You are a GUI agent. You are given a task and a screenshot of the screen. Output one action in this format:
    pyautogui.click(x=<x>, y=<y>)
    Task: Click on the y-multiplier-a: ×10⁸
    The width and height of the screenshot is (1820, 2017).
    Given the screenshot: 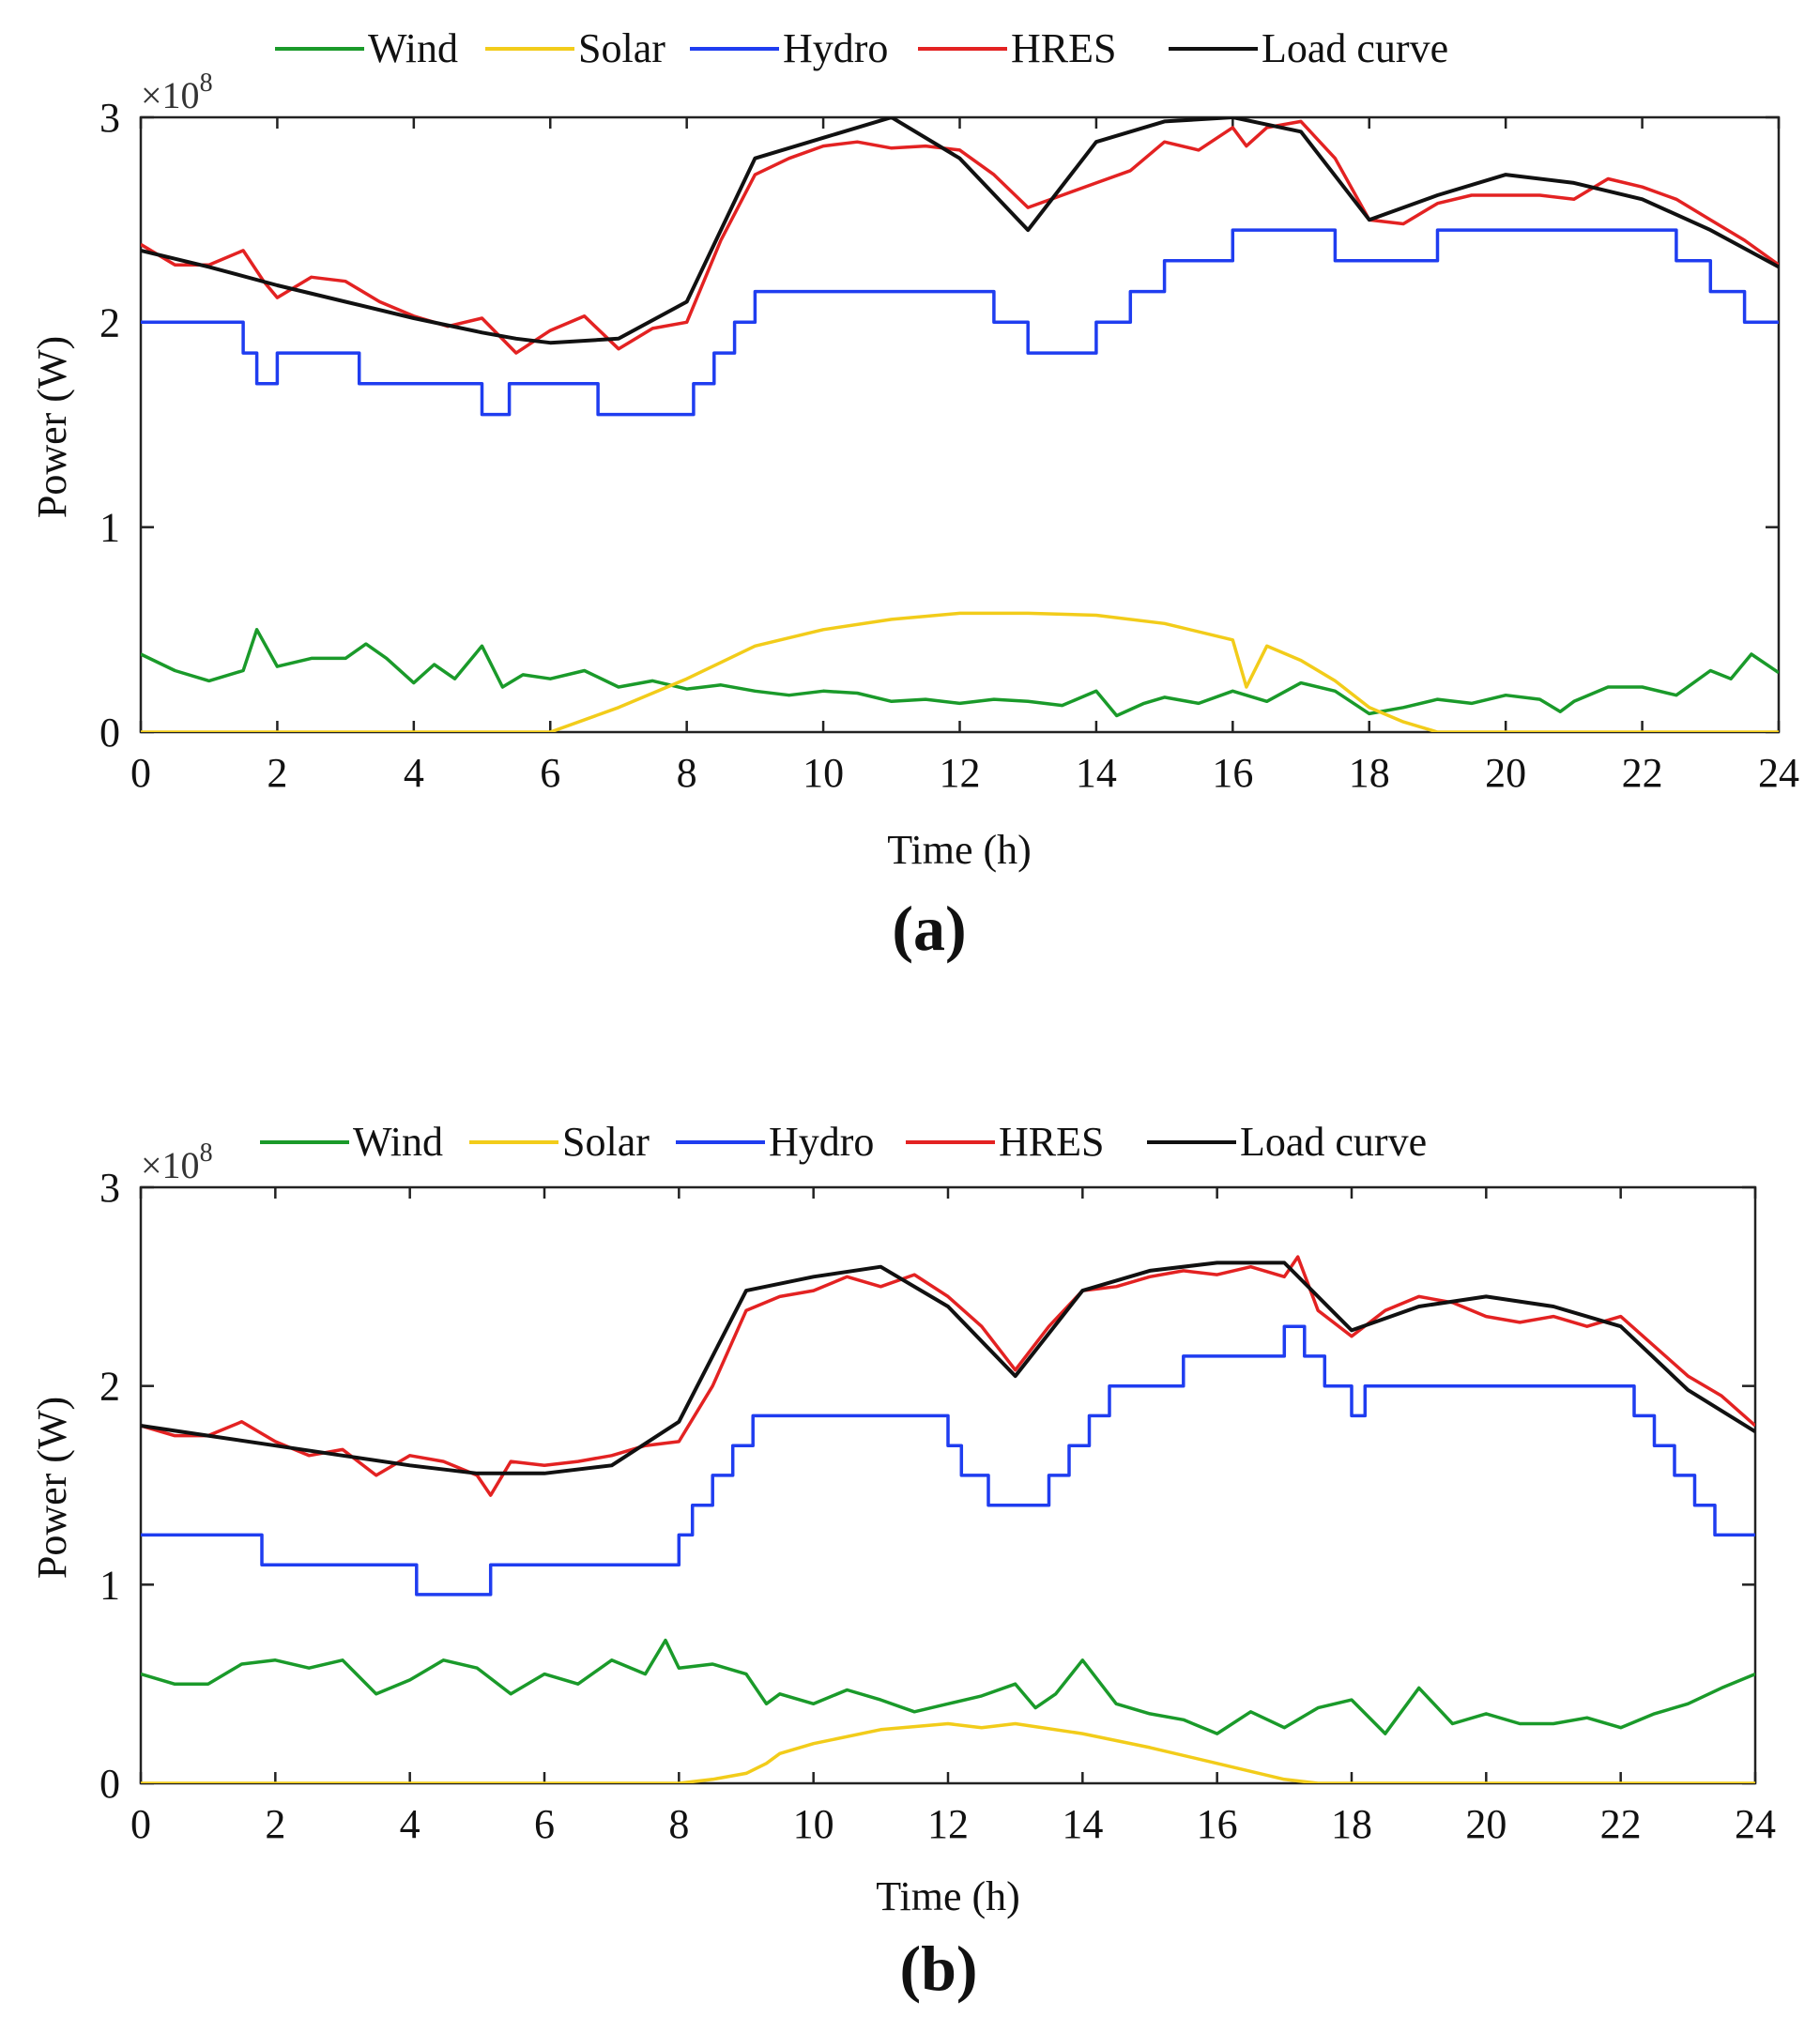 What is the action you would take?
    pyautogui.click(x=177, y=92)
    